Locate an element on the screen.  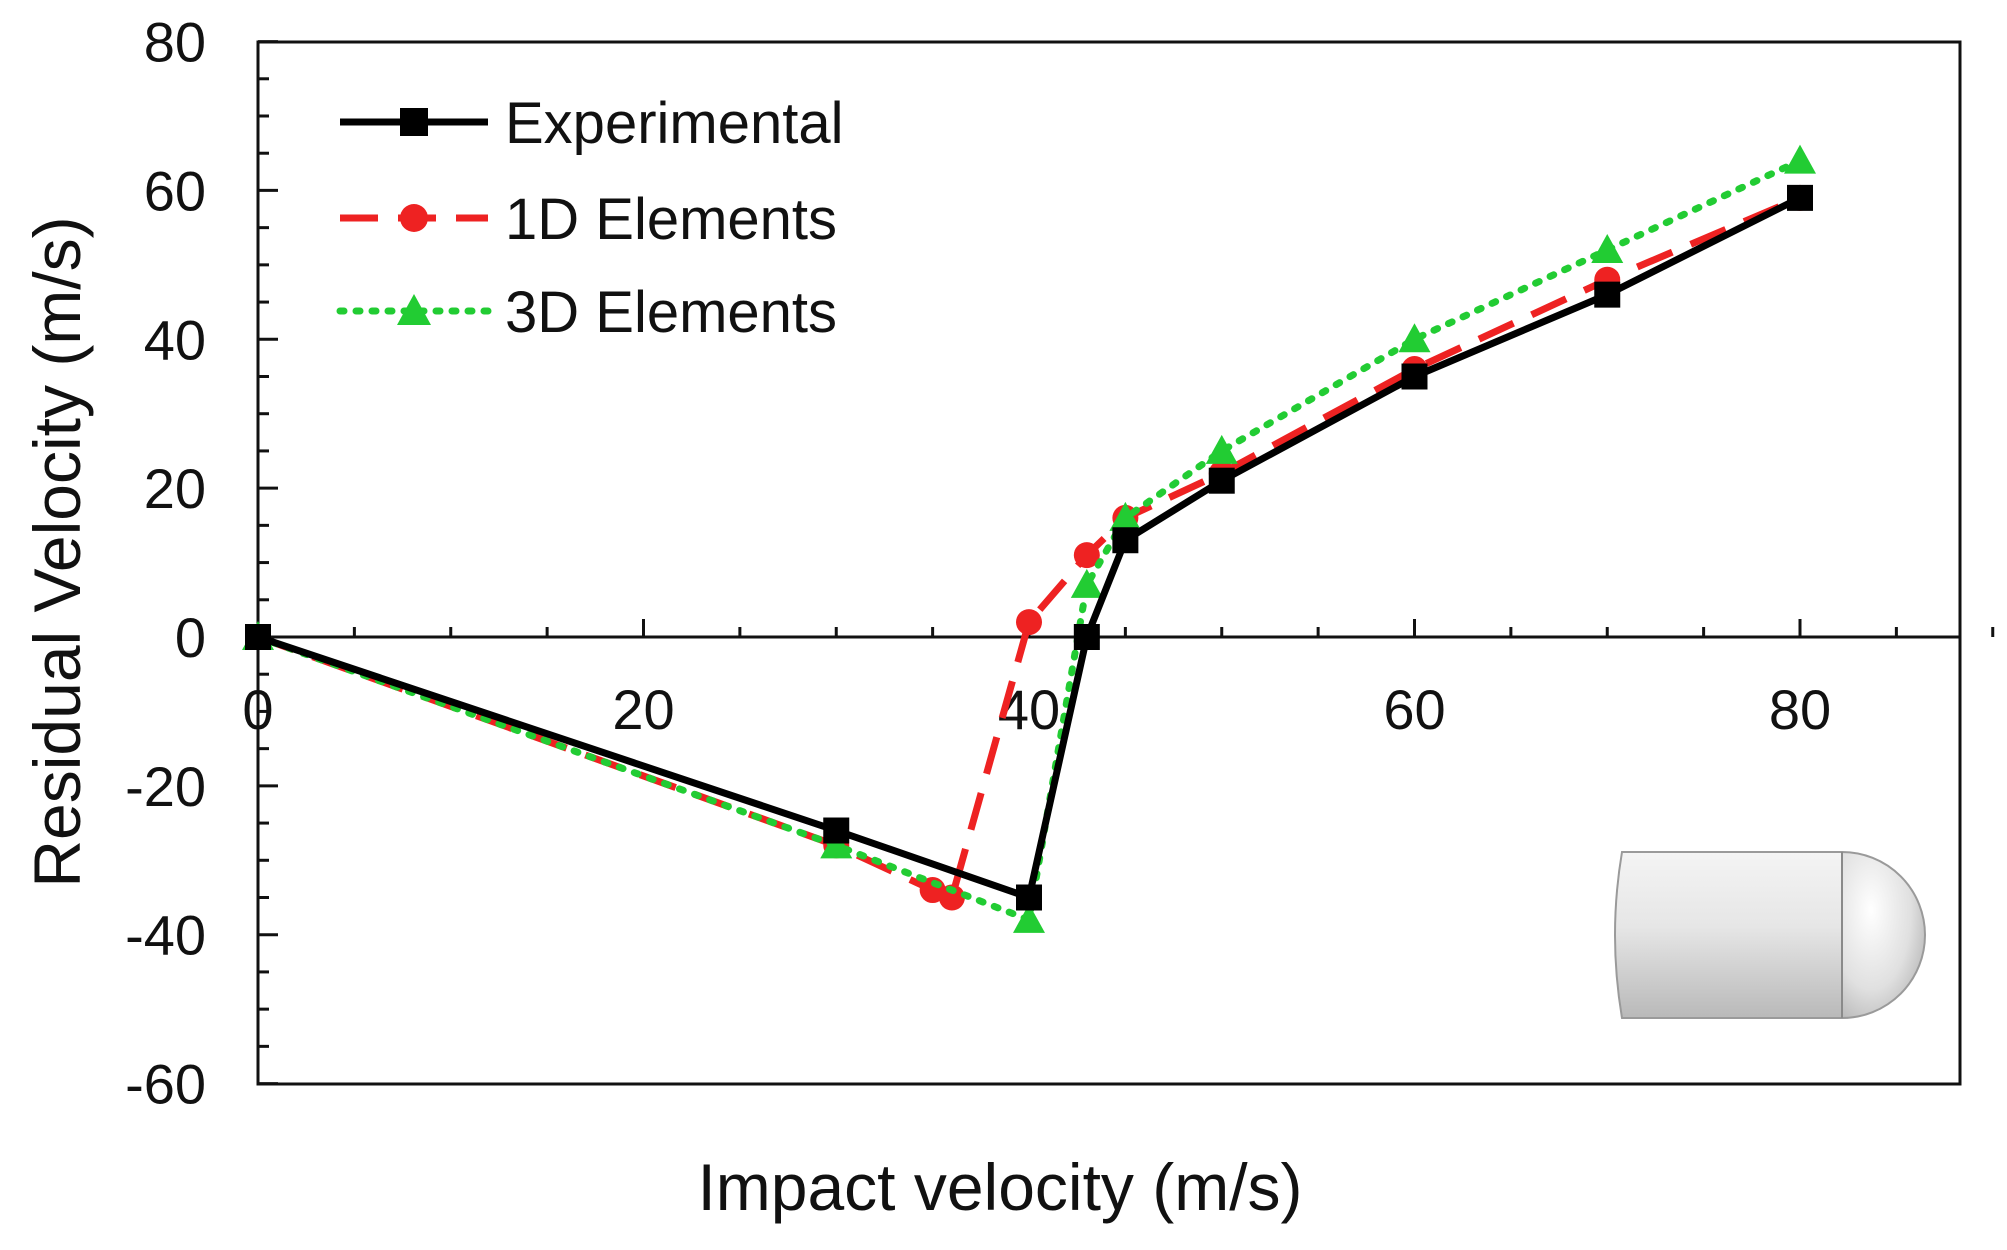
x-tick-label: 0 is located at coordinates (257, 709).